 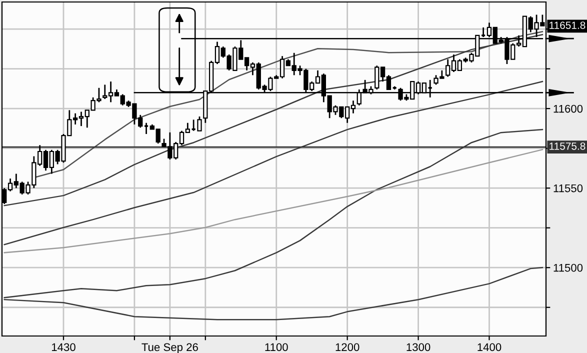 What do you see at coordinates (170, 348) in the screenshot?
I see `x-tick-label: Tue Sep 26` at bounding box center [170, 348].